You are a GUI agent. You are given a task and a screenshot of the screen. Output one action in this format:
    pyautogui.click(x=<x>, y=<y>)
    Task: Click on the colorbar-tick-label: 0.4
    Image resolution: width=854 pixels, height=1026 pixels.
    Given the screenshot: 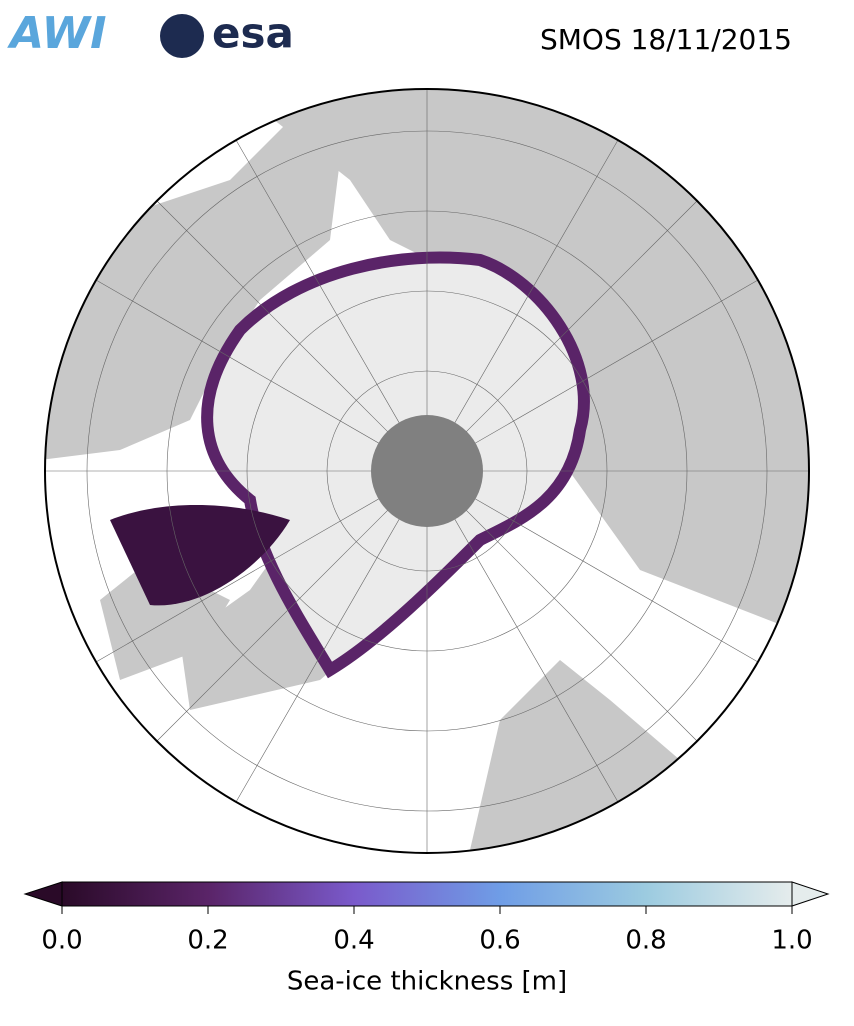 What is the action you would take?
    pyautogui.click(x=353, y=941)
    